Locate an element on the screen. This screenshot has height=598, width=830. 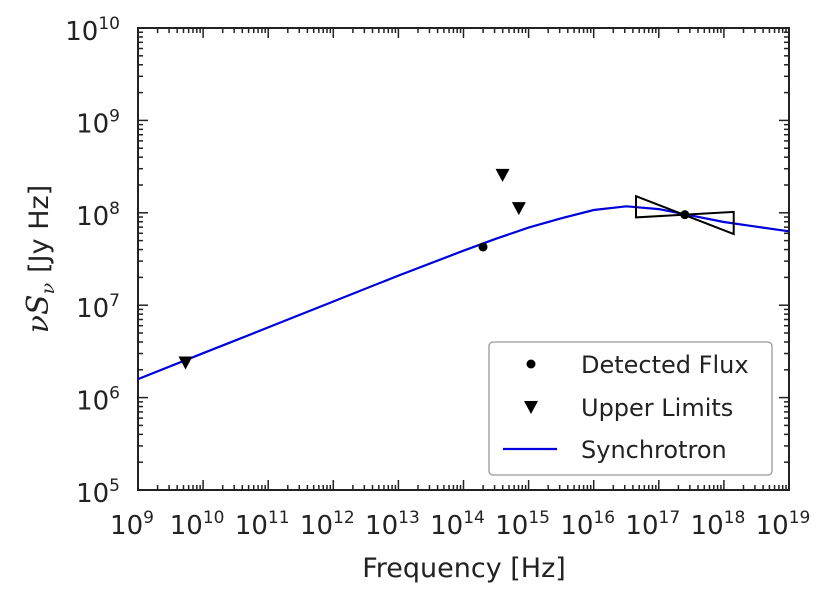
x-tick-label: 1016 is located at coordinates (587, 524).